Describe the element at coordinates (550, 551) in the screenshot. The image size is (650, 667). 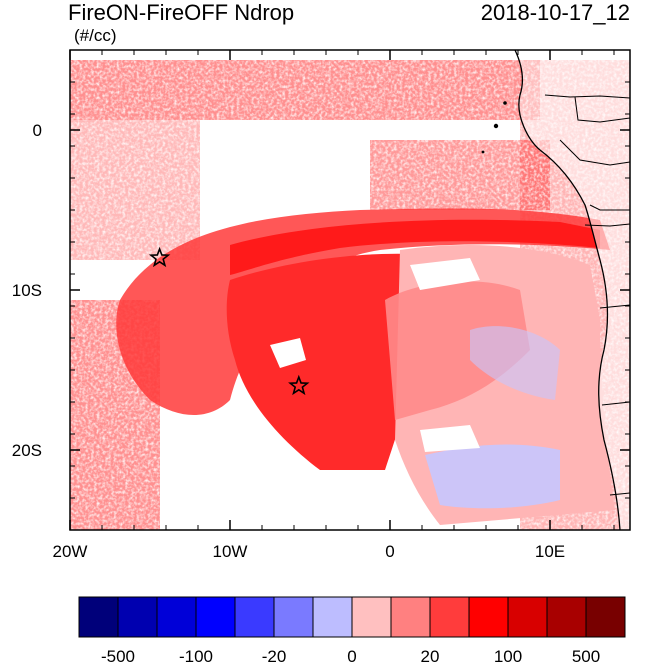
I see `x-tick-label: 10E` at that location.